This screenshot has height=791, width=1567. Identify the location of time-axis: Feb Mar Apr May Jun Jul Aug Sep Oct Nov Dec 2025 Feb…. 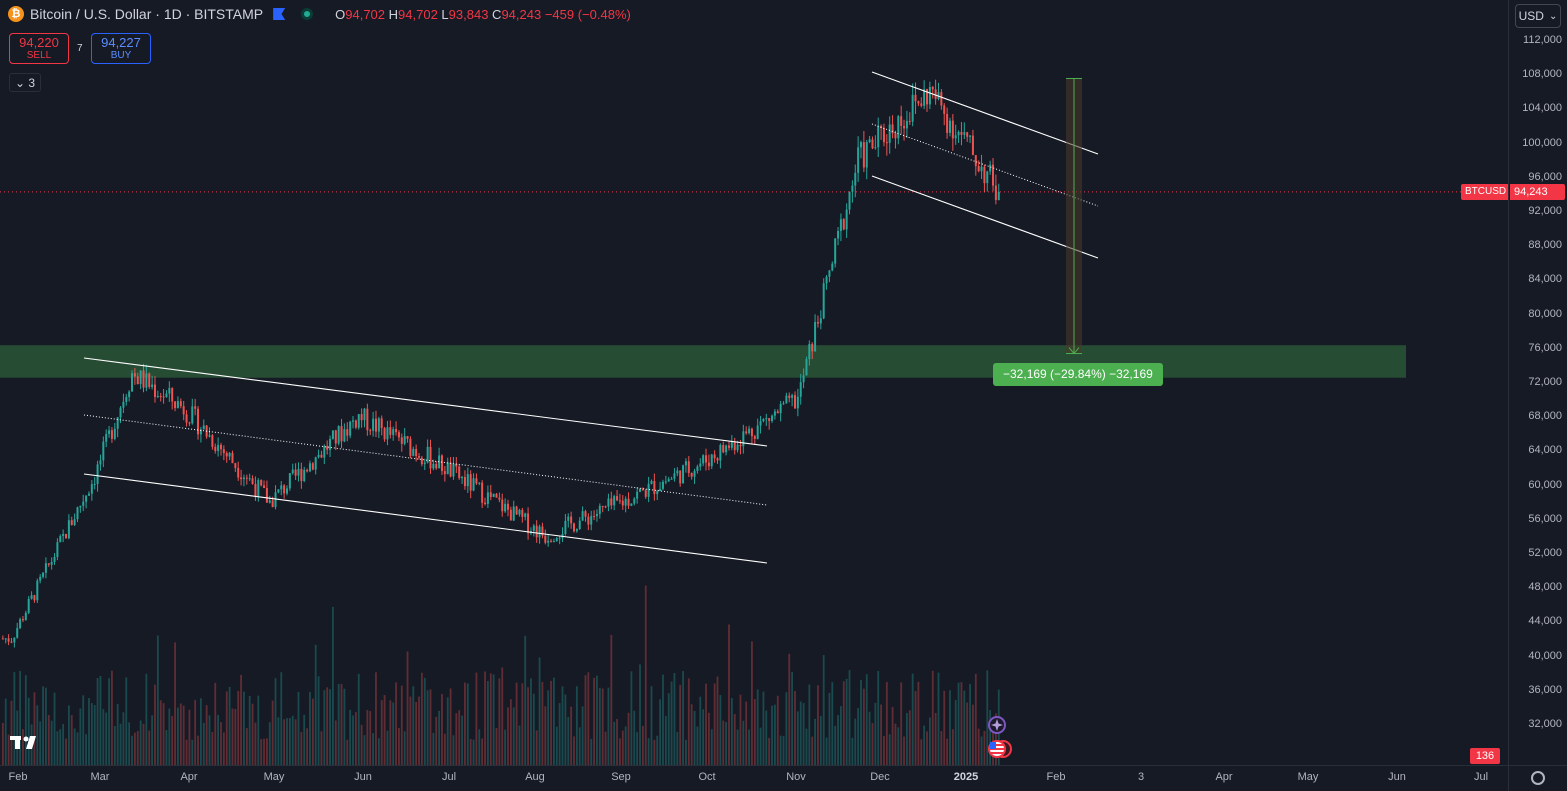
(754, 778).